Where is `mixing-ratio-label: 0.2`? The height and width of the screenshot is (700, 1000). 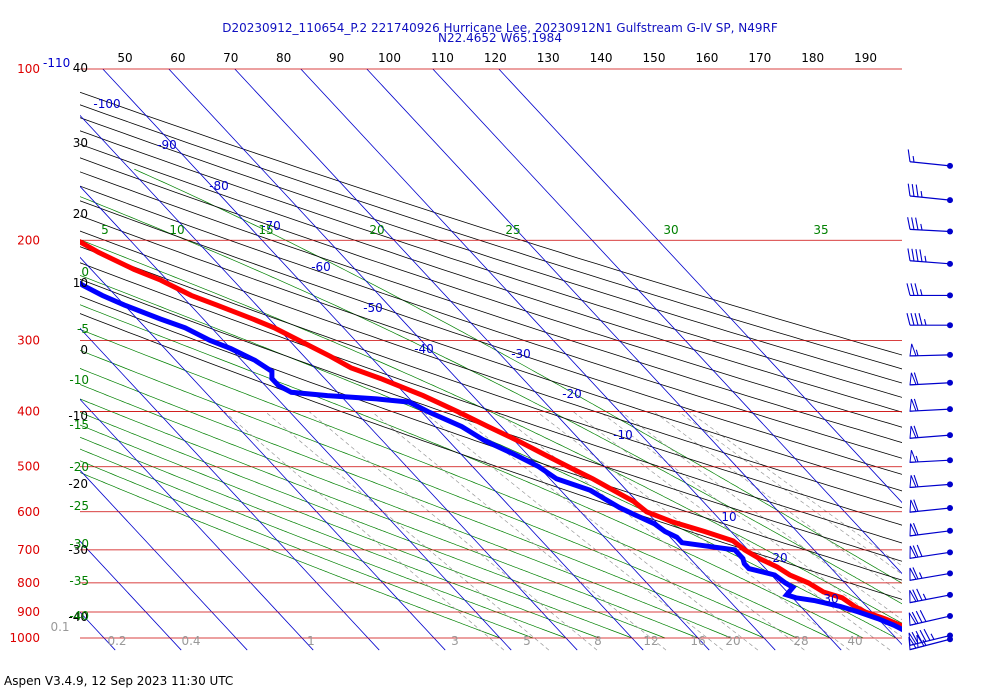 mixing-ratio-label: 0.2 is located at coordinates (116, 641).